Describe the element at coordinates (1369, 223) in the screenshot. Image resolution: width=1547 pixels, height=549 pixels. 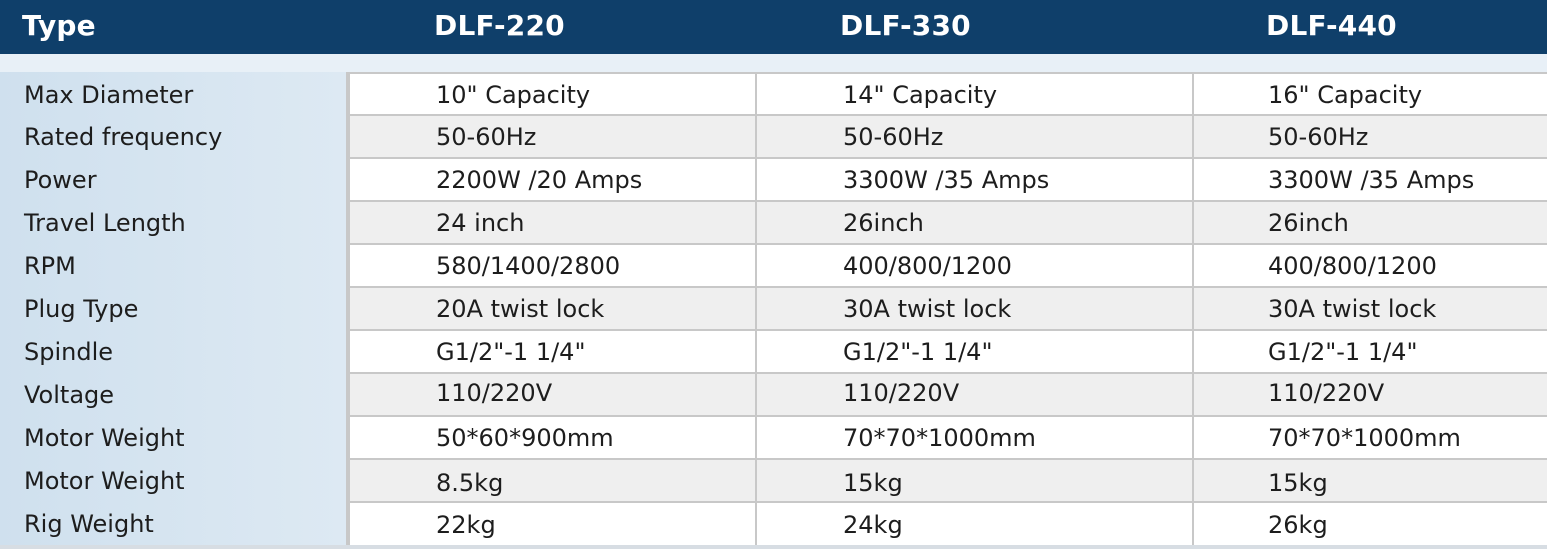
I see `cell-model-3: 26inch` at that location.